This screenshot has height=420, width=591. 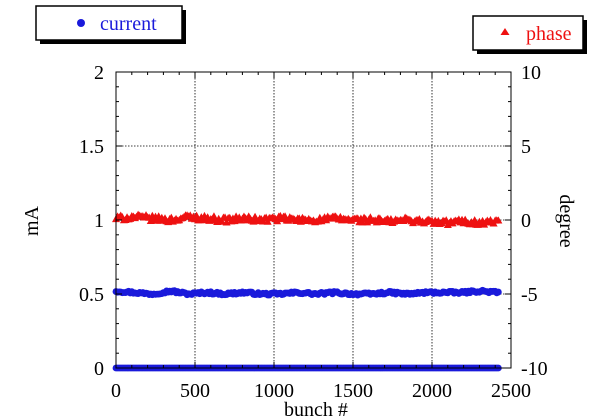 I want to click on y2-tick-label: -5, so click(x=529, y=295).